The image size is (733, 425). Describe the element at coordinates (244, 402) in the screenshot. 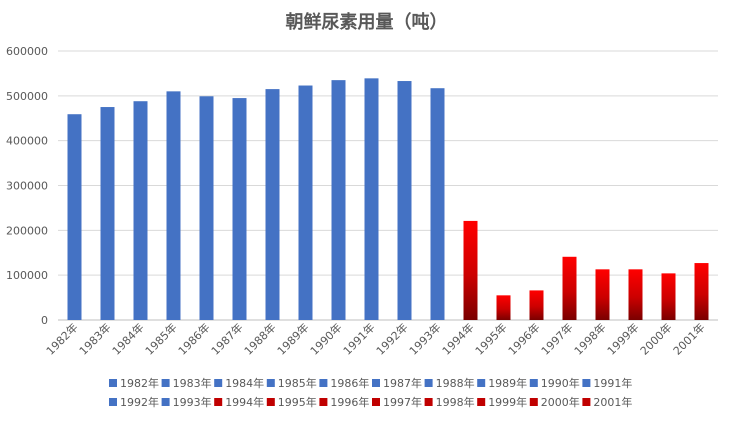

I see `legend-label: 1994年` at that location.